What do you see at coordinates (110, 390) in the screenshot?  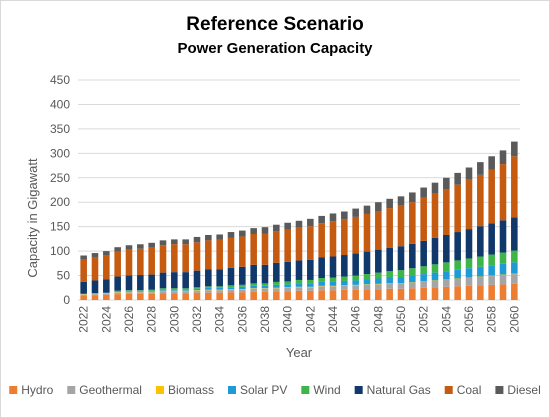 I see `legend-label: Geothermal` at bounding box center [110, 390].